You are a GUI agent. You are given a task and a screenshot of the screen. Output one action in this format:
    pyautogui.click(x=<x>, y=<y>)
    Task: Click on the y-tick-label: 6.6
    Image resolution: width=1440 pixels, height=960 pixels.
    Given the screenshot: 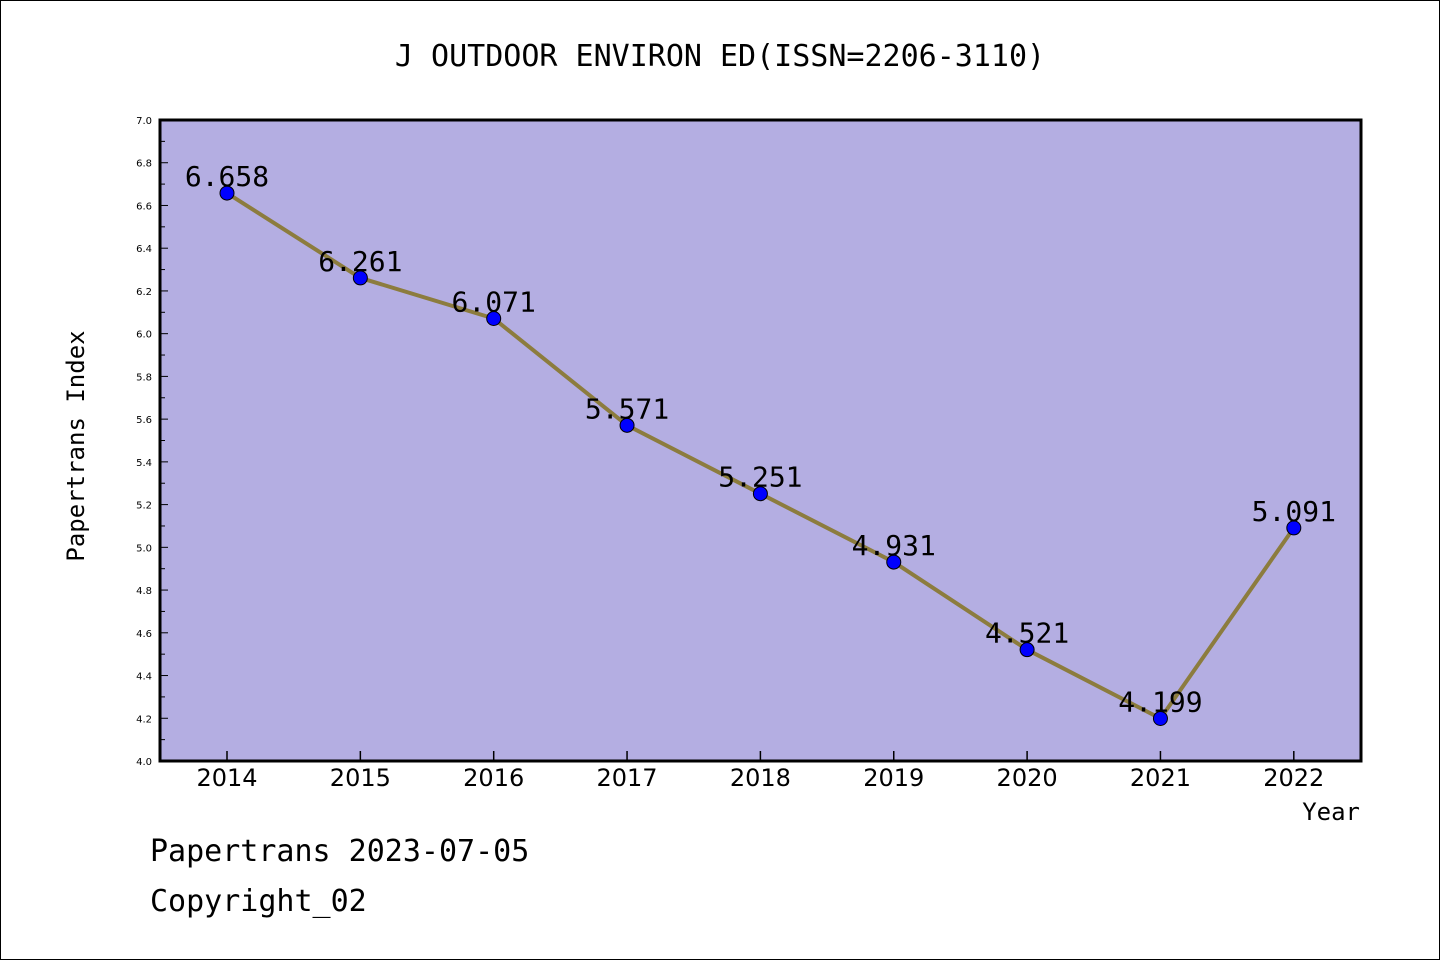 What is the action you would take?
    pyautogui.click(x=144, y=206)
    